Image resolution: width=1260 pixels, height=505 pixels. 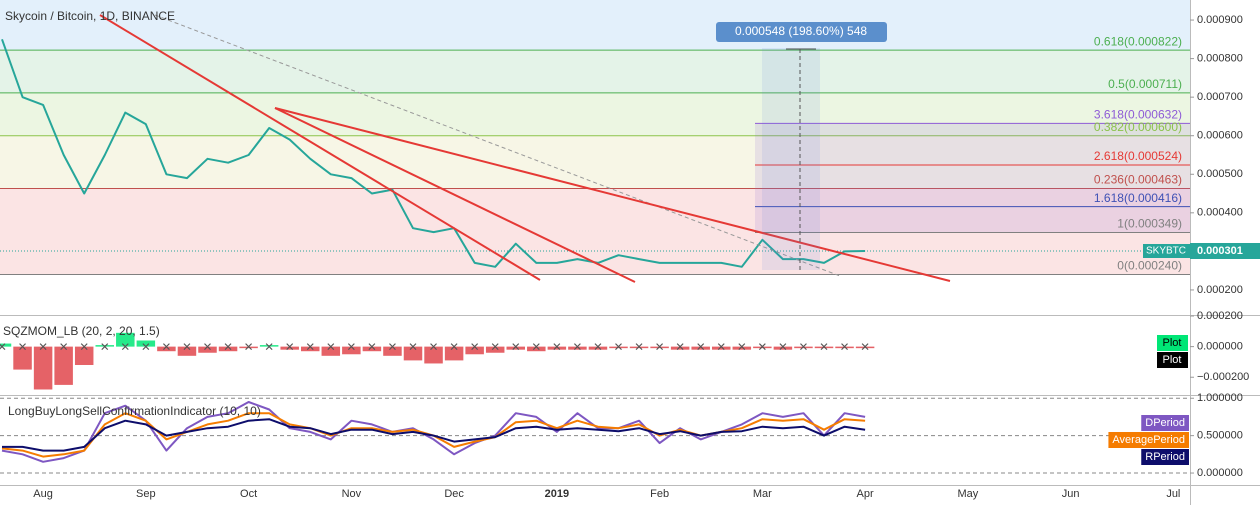 What do you see at coordinates (1220, 473) in the screenshot?
I see `y-tick-label: 0.000000` at bounding box center [1220, 473].